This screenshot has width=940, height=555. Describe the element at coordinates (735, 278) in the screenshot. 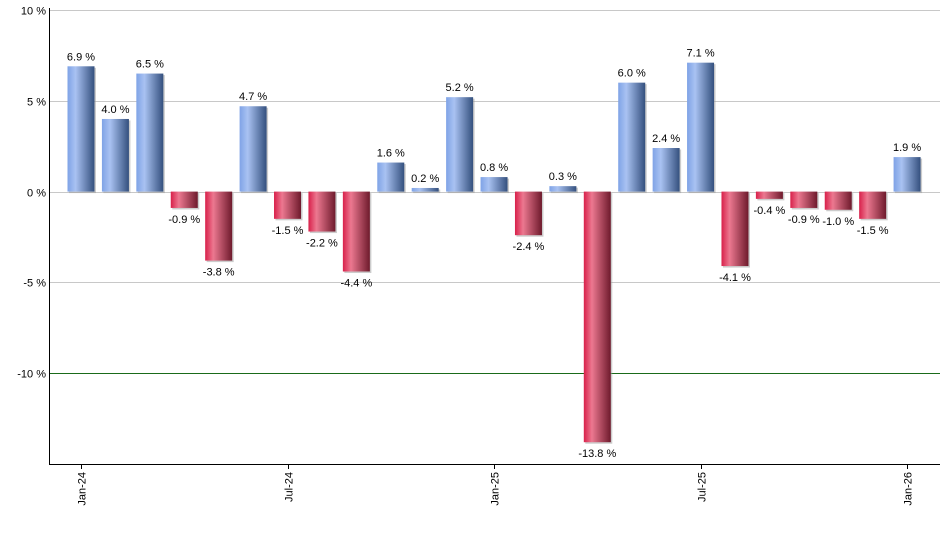

I see `data-label: -4.1 %` at that location.